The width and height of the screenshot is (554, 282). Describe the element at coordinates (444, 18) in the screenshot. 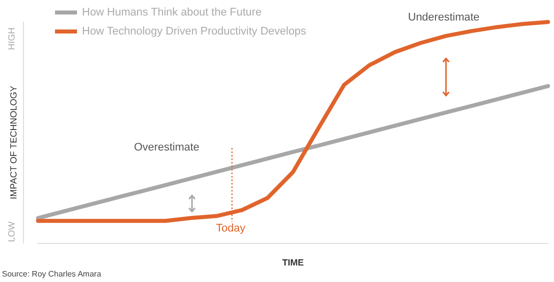

I see `annotation: Underestimate` at that location.